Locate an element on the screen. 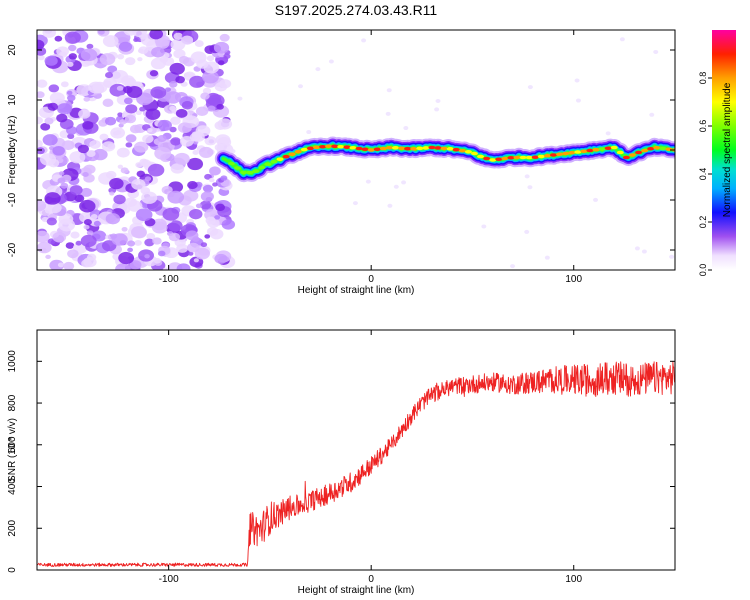  colorbar-gradient is located at coordinates (724, 150).